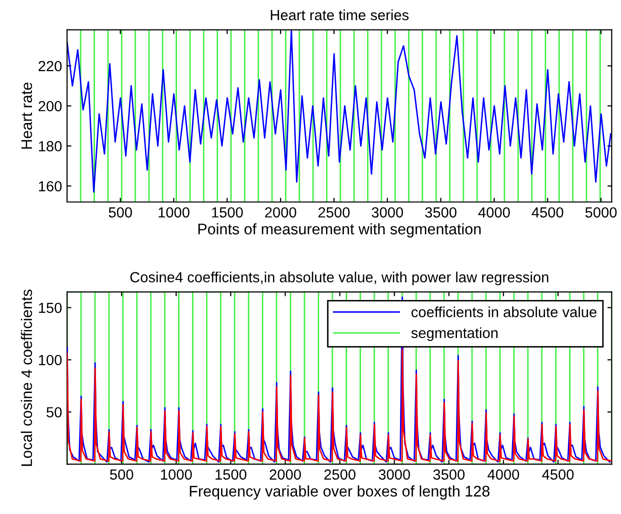 This screenshot has width=621, height=514. I want to click on y-axis-title: Heart rate, so click(26, 115).